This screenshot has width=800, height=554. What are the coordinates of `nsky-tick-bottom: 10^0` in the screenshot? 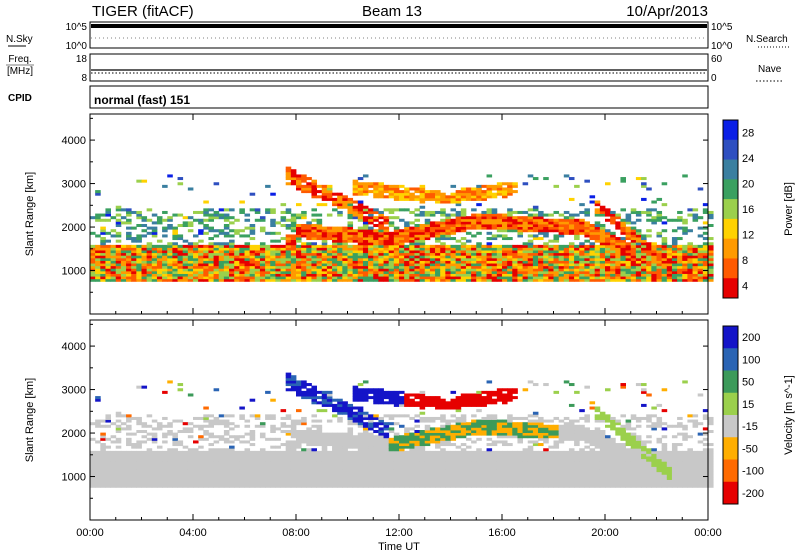 It's located at (77, 46).